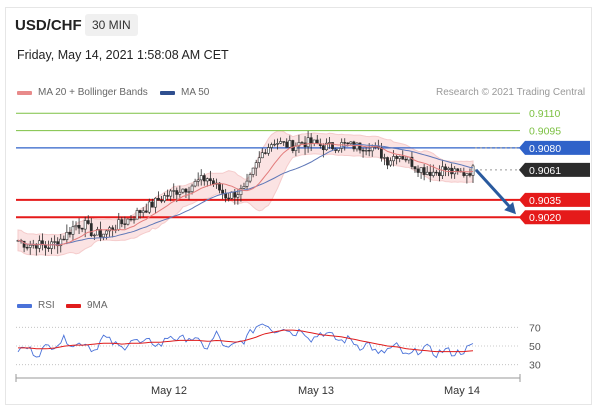  What do you see at coordinates (554, 147) in the screenshot?
I see `level-tag-0.9080` at bounding box center [554, 147].